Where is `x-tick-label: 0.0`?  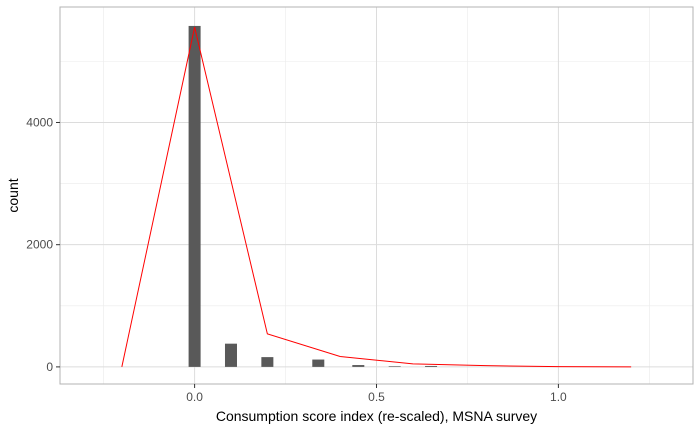 x-tick-label: 0.0 is located at coordinates (194, 397).